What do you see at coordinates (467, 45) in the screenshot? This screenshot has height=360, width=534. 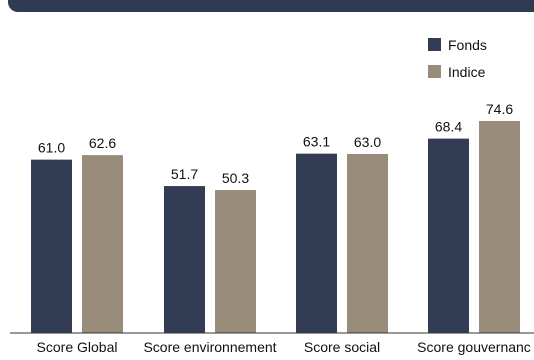 I see `legend-label-fonds: Fonds` at bounding box center [467, 45].